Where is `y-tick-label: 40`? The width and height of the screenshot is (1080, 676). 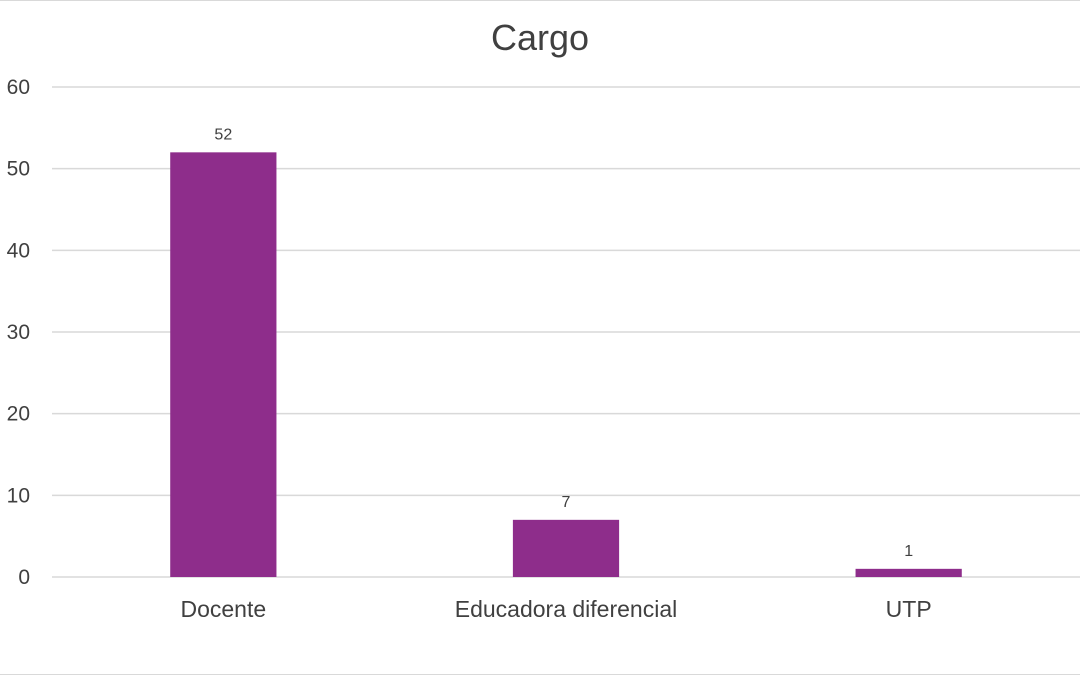
y-tick-label: 40 is located at coordinates (18, 250).